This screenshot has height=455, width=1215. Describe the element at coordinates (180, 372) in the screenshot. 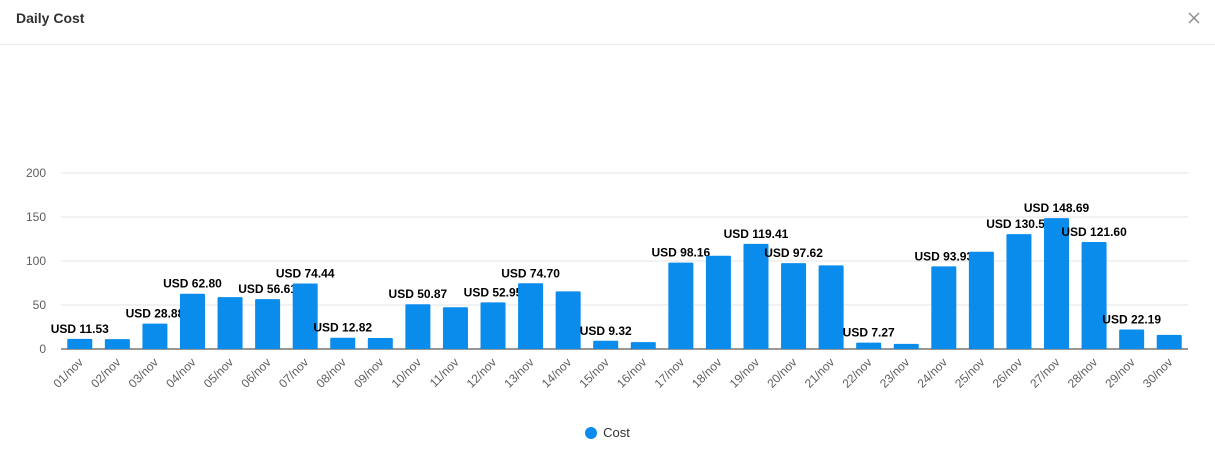

I see `x-tick-label: 04/nov` at that location.